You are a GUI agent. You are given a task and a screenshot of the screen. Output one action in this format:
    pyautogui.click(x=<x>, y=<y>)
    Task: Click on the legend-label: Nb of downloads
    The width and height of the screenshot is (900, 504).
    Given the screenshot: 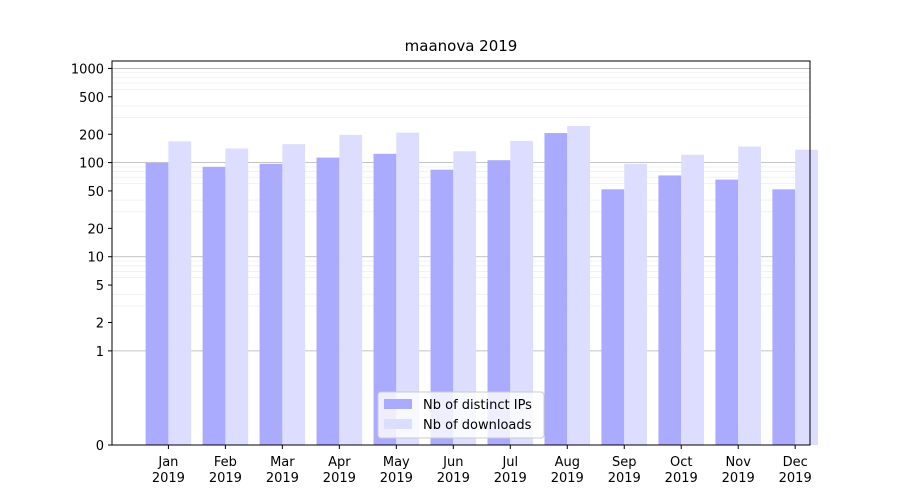 What is the action you would take?
    pyautogui.click(x=477, y=425)
    